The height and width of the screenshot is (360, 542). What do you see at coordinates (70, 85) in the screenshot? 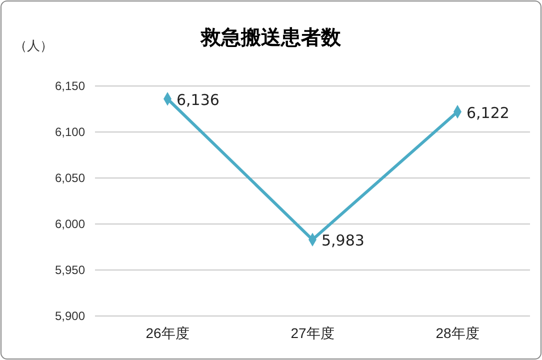
I see `y-tick-label: 6,150` at bounding box center [70, 85].